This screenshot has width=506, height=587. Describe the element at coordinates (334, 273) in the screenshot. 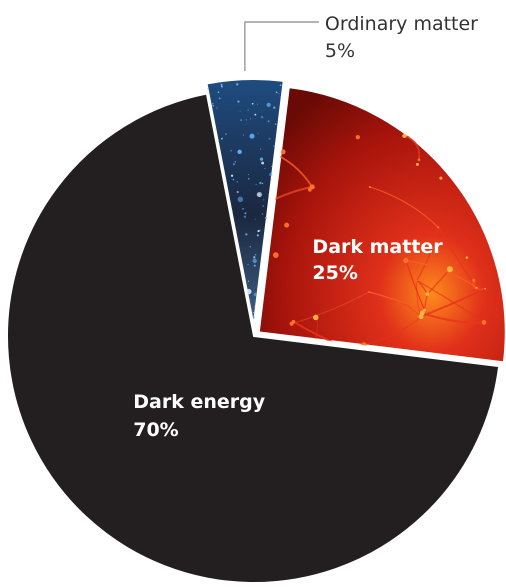

I see `slice-value-dark-matter: 25%` at that location.